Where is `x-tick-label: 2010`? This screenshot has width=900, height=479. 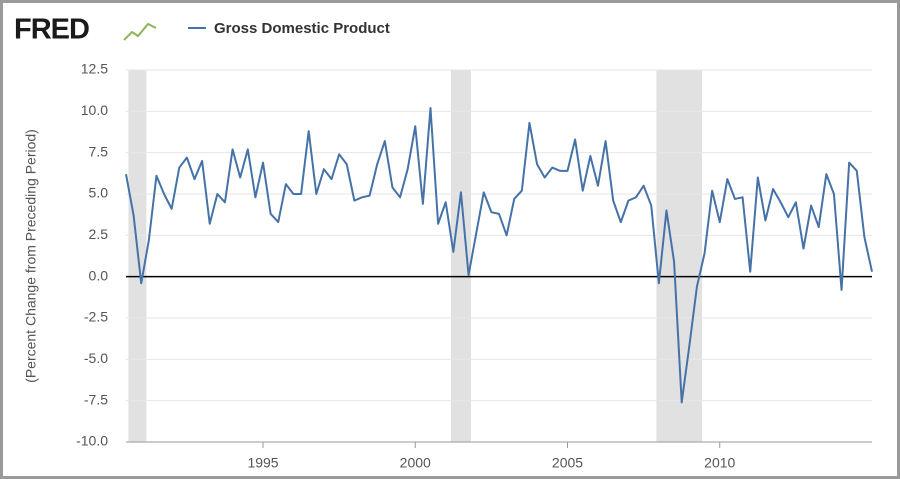 x-tick-label: 2010 is located at coordinates (719, 463).